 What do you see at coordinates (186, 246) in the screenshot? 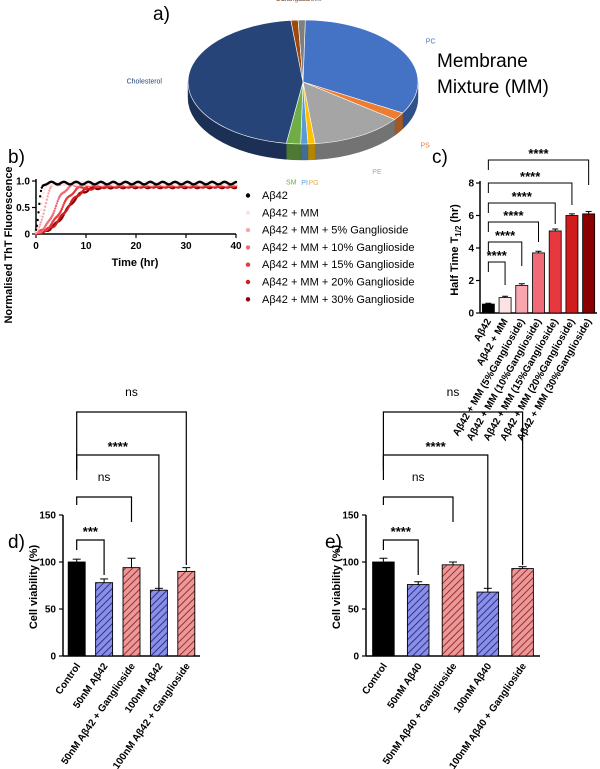
I see `b-x-tick-label: 30` at bounding box center [186, 246].